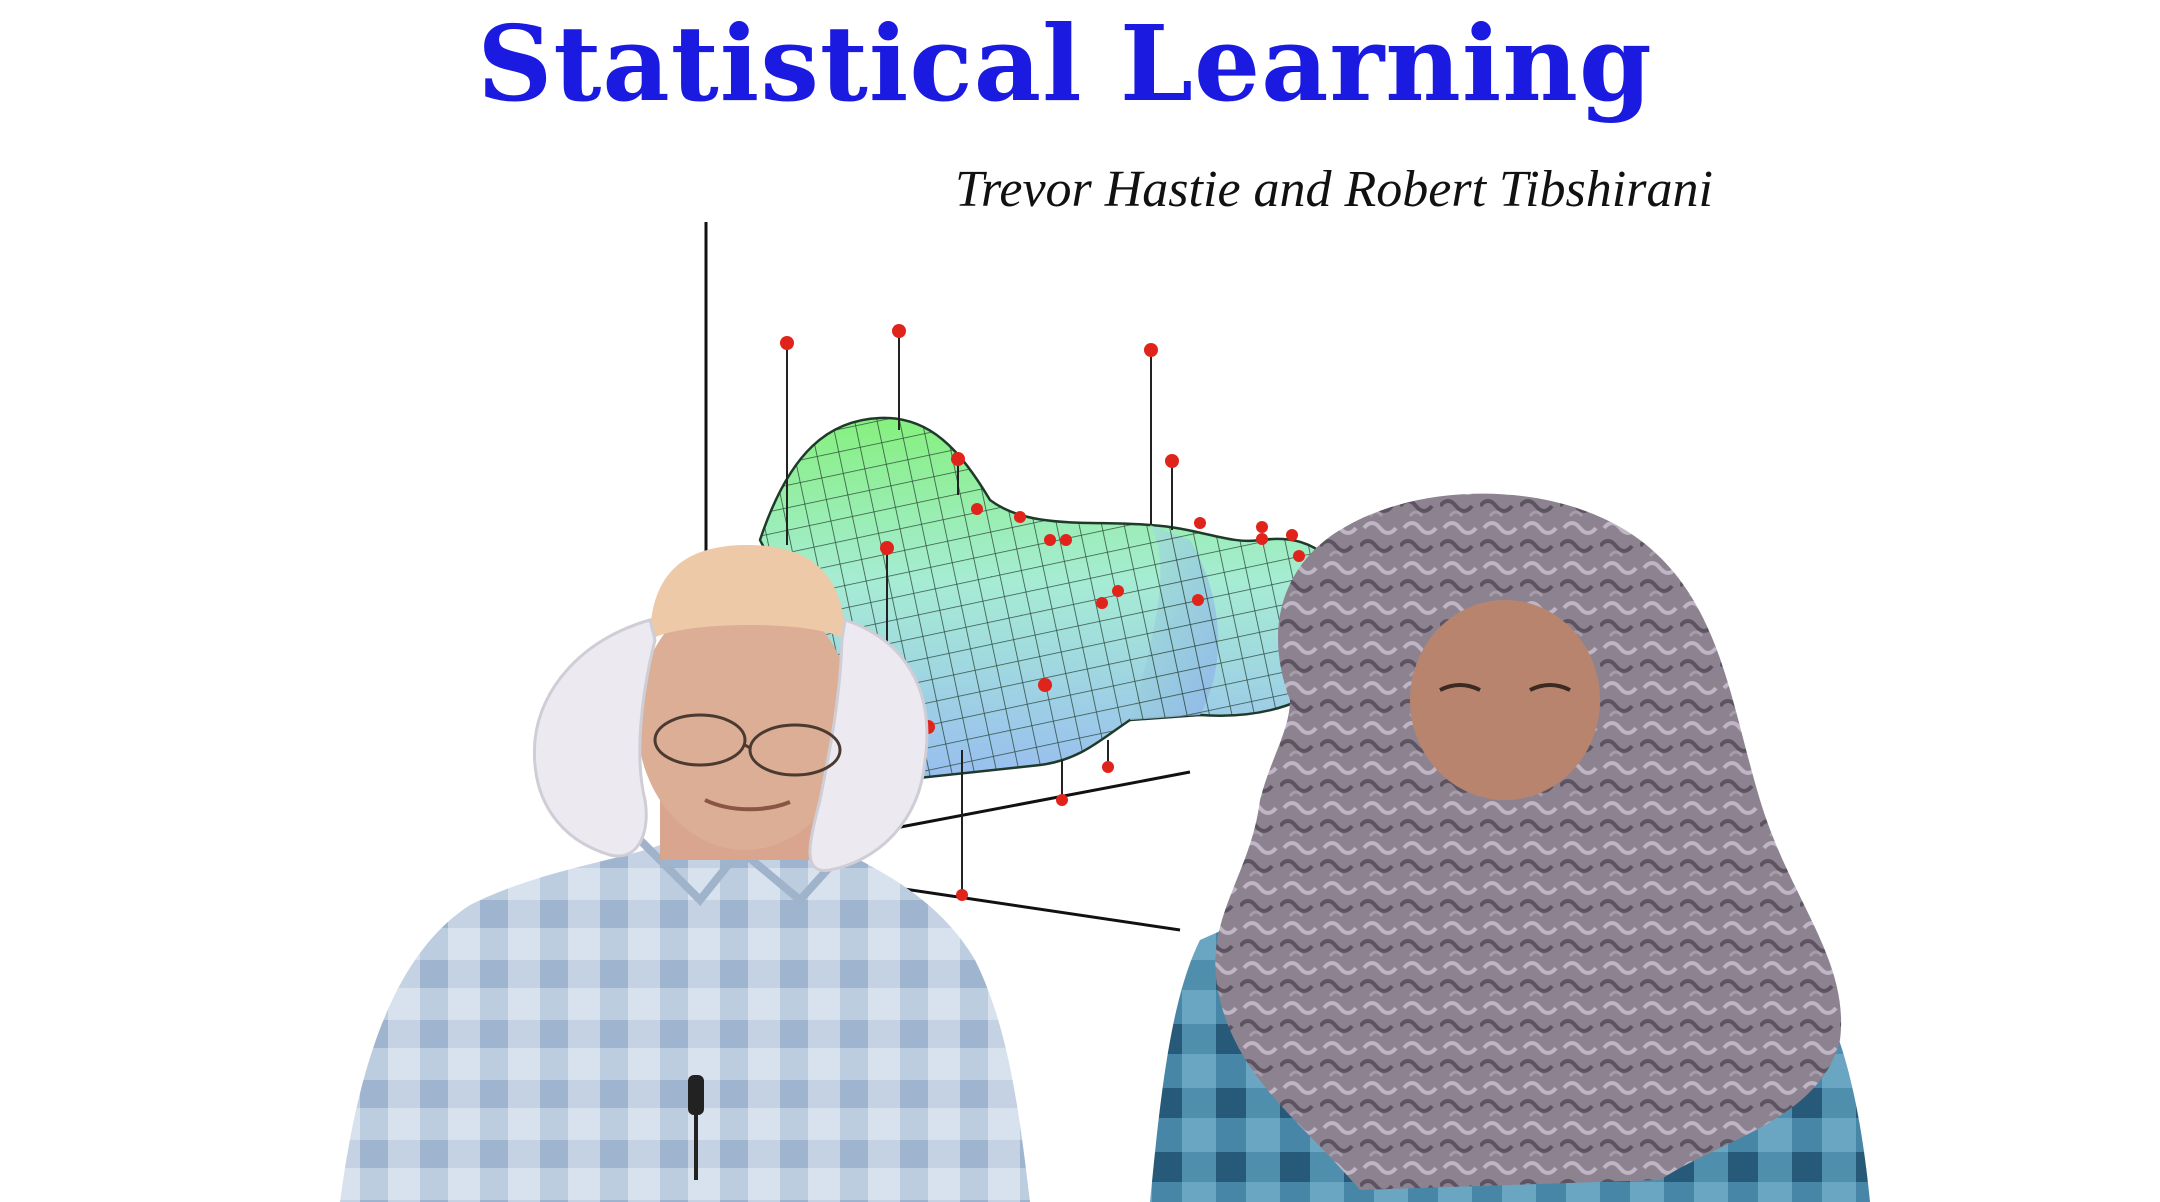 Image resolution: width=2160 pixels, height=1202 pixels. What do you see at coordinates (1505, 900) in the screenshot?
I see `person-right-beard` at bounding box center [1505, 900].